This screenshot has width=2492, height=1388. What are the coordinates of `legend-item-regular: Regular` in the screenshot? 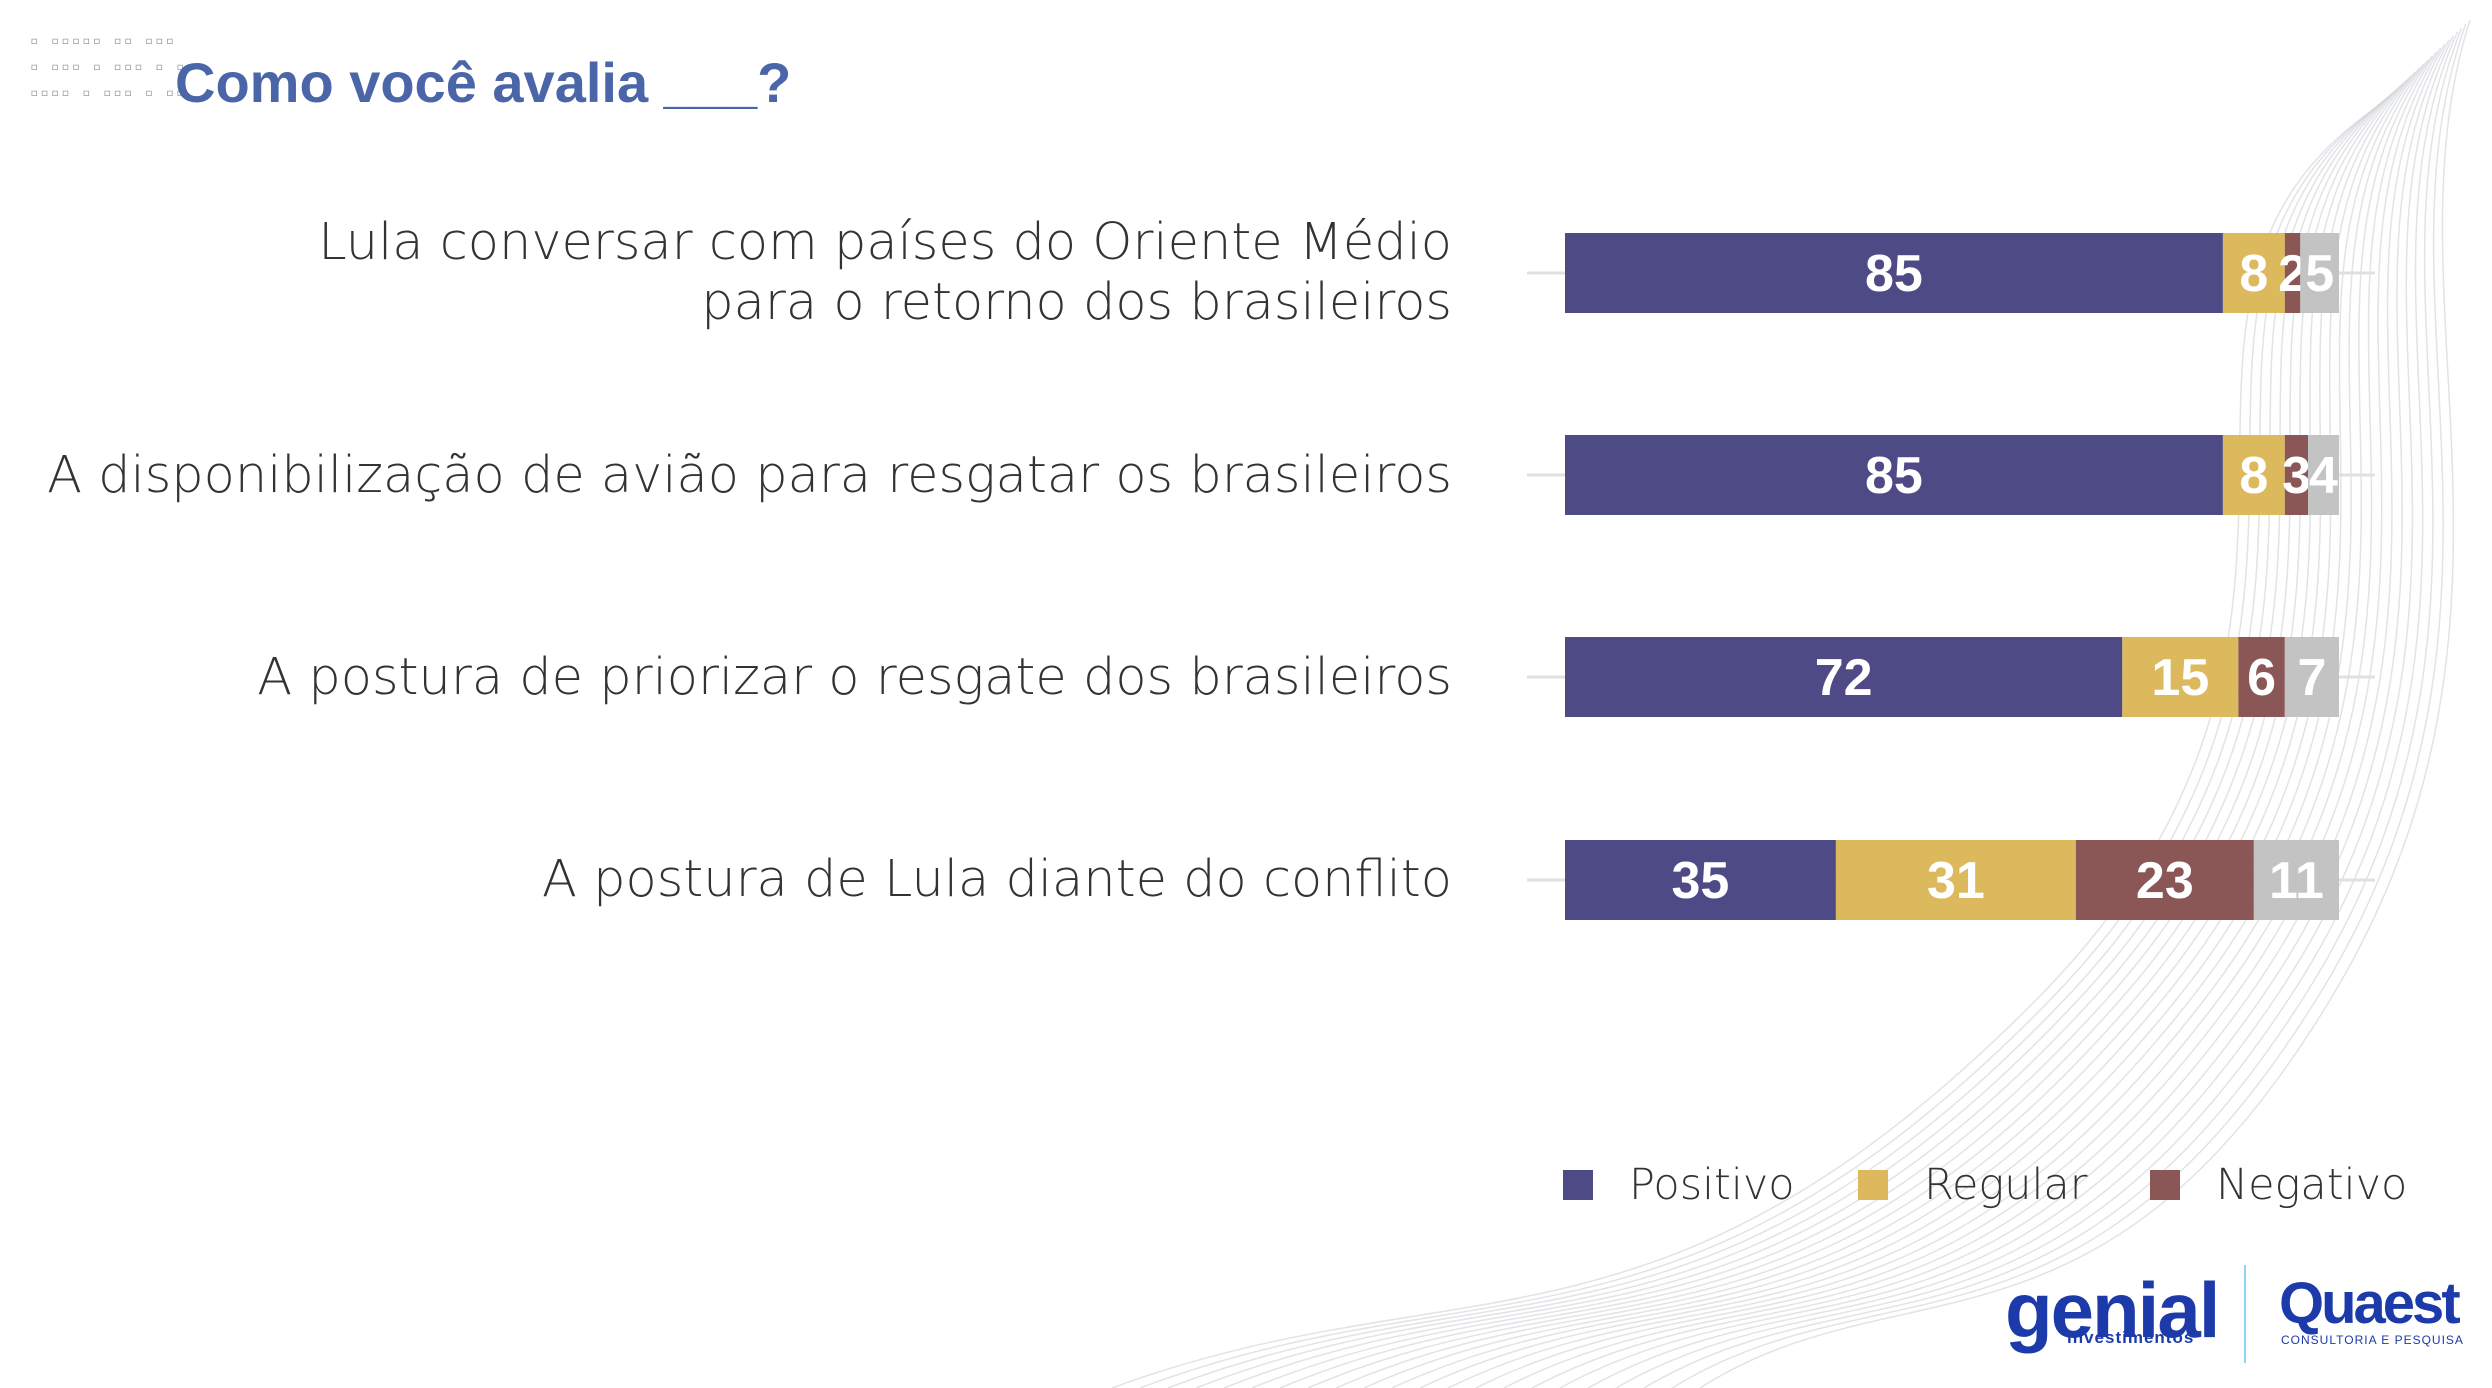 It's located at (1972, 1185).